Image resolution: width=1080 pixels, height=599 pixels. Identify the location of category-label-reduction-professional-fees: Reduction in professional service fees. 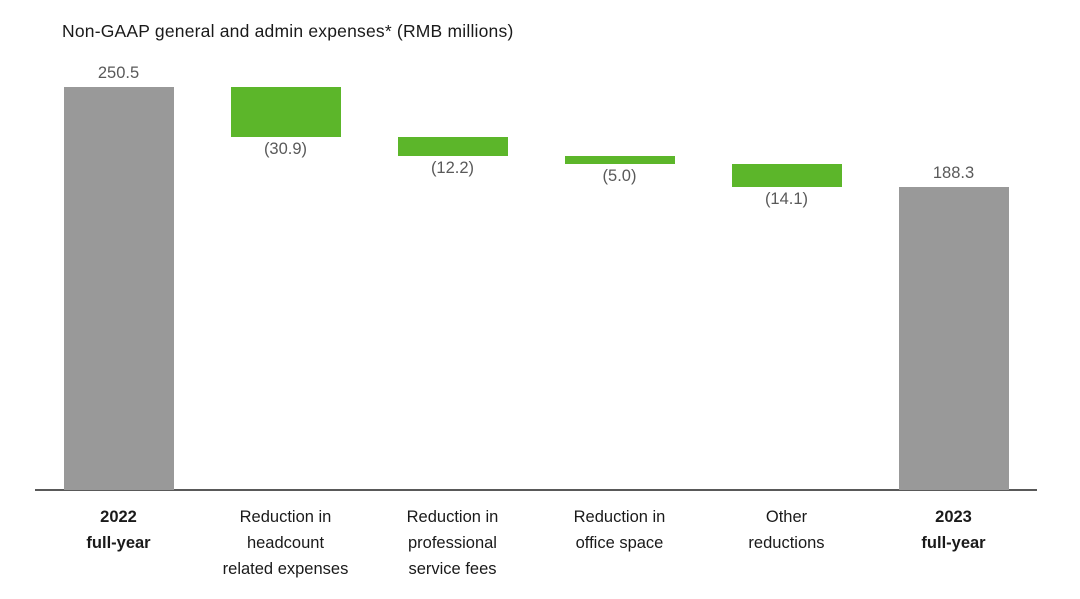
(452, 543).